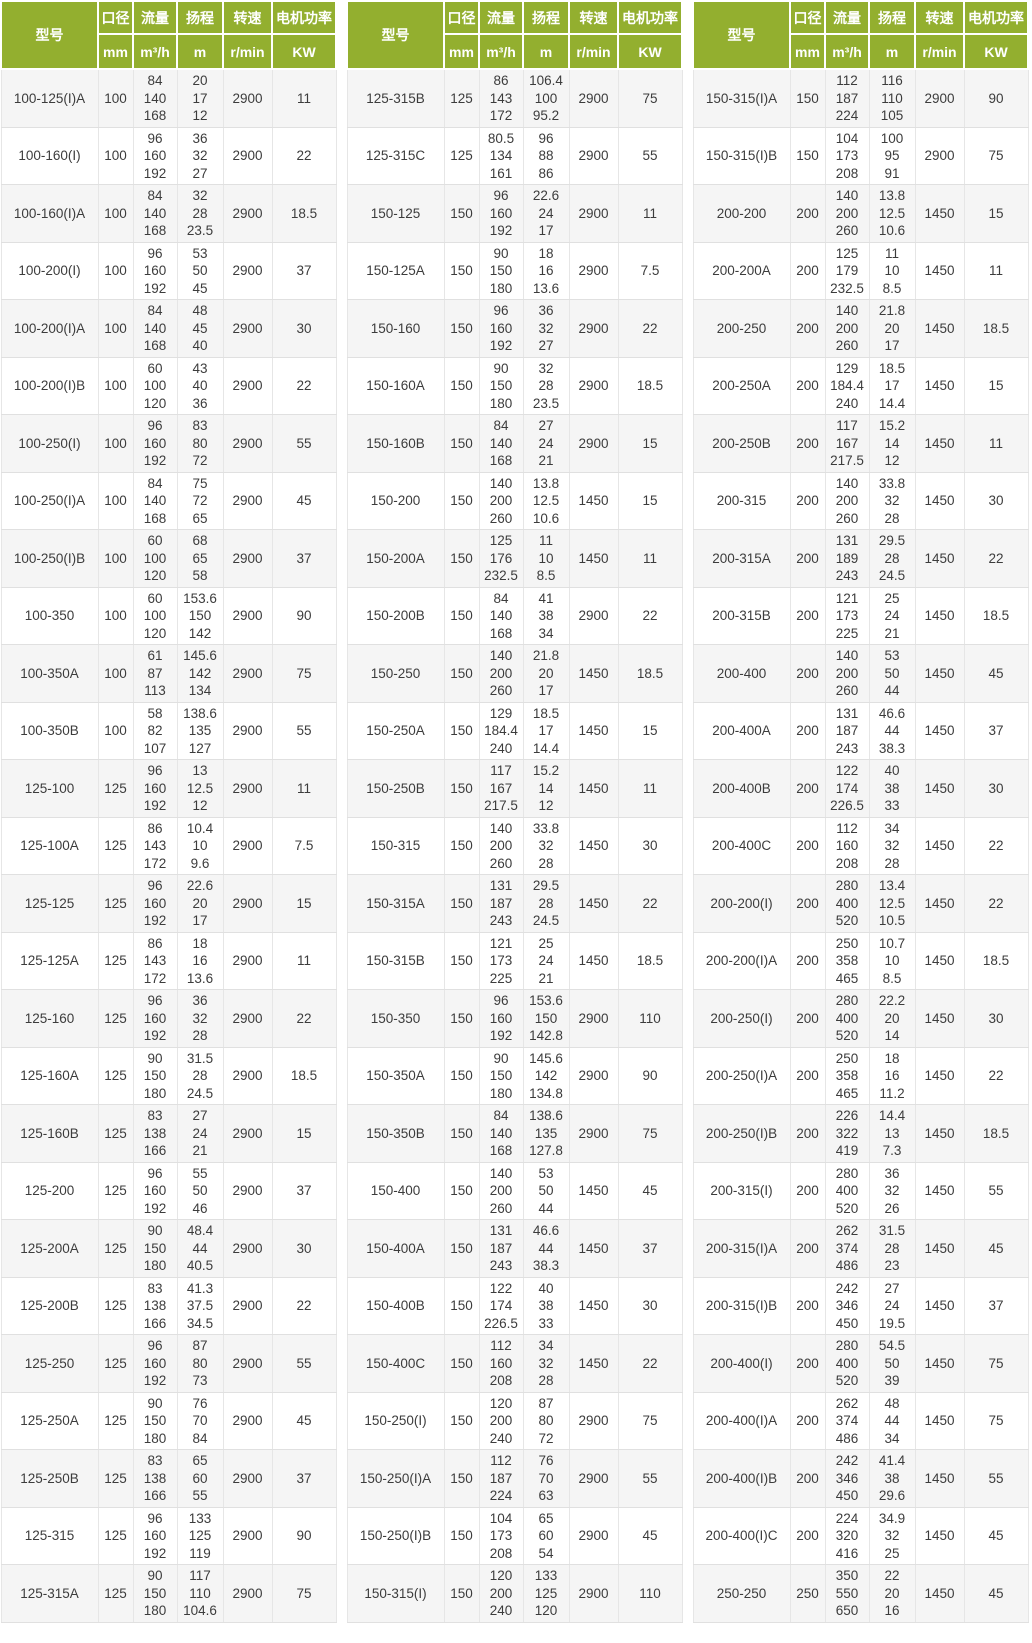  Describe the element at coordinates (501, 1495) in the screenshot. I see `flow-cell-value: 224` at that location.